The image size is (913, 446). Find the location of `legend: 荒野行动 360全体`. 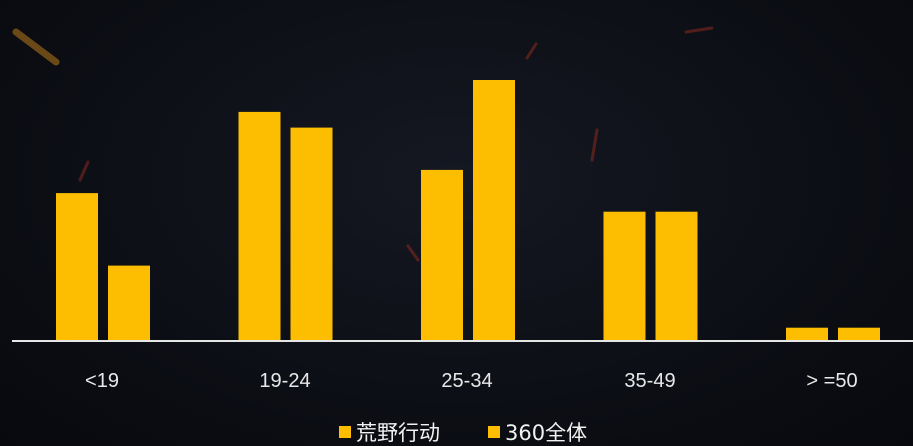

legend: 荒野行动 360全体 is located at coordinates (463, 433).